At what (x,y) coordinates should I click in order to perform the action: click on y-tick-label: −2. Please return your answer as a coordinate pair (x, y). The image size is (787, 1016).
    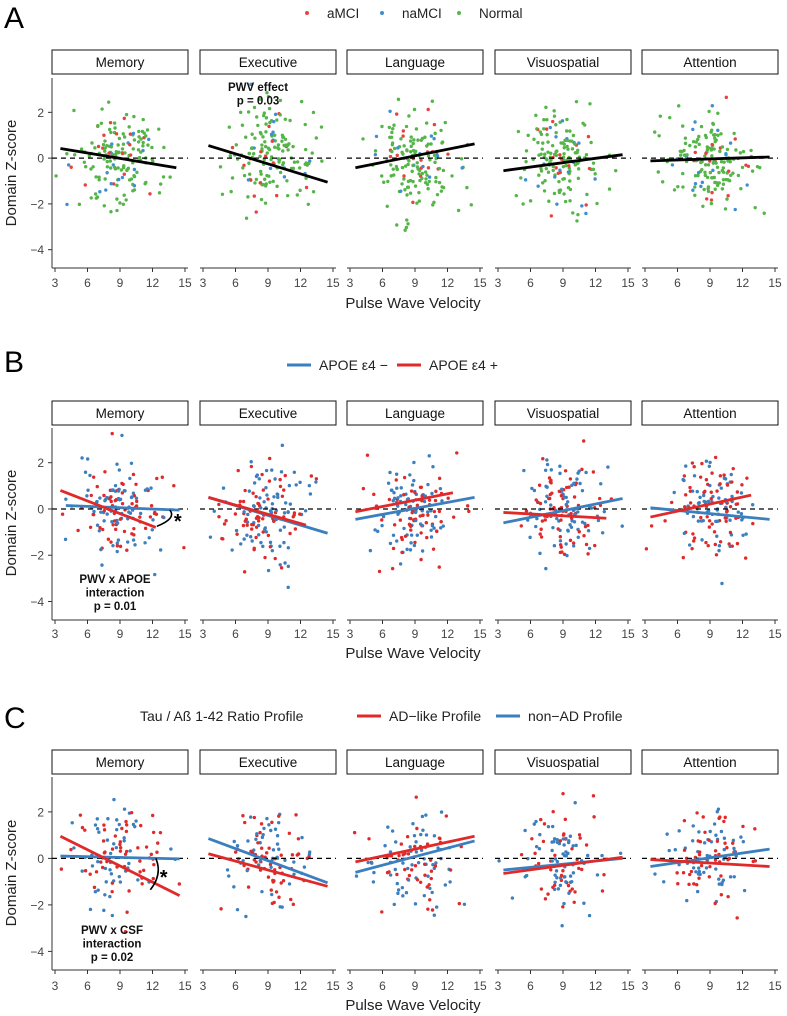
    Looking at the image, I should click on (37, 556).